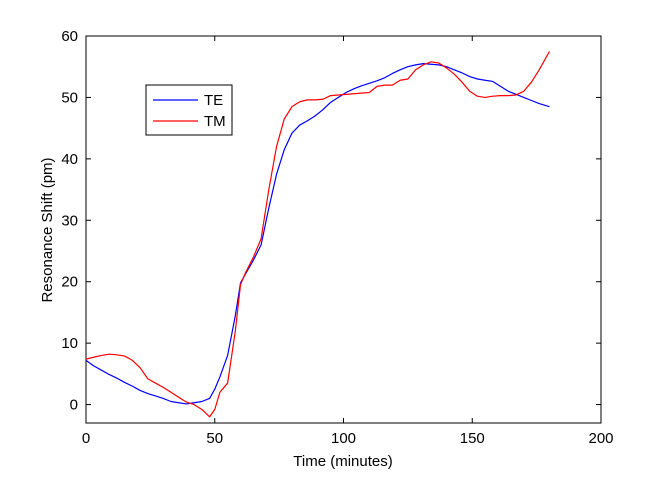  Describe the element at coordinates (342, 461) in the screenshot. I see `x-axis-label: Time (minutes)` at that location.